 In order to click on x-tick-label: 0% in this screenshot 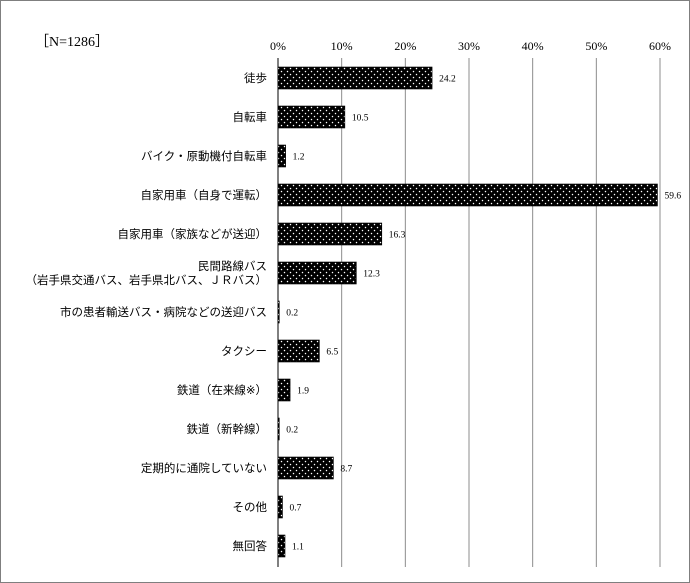, I will do `click(278, 46)`.